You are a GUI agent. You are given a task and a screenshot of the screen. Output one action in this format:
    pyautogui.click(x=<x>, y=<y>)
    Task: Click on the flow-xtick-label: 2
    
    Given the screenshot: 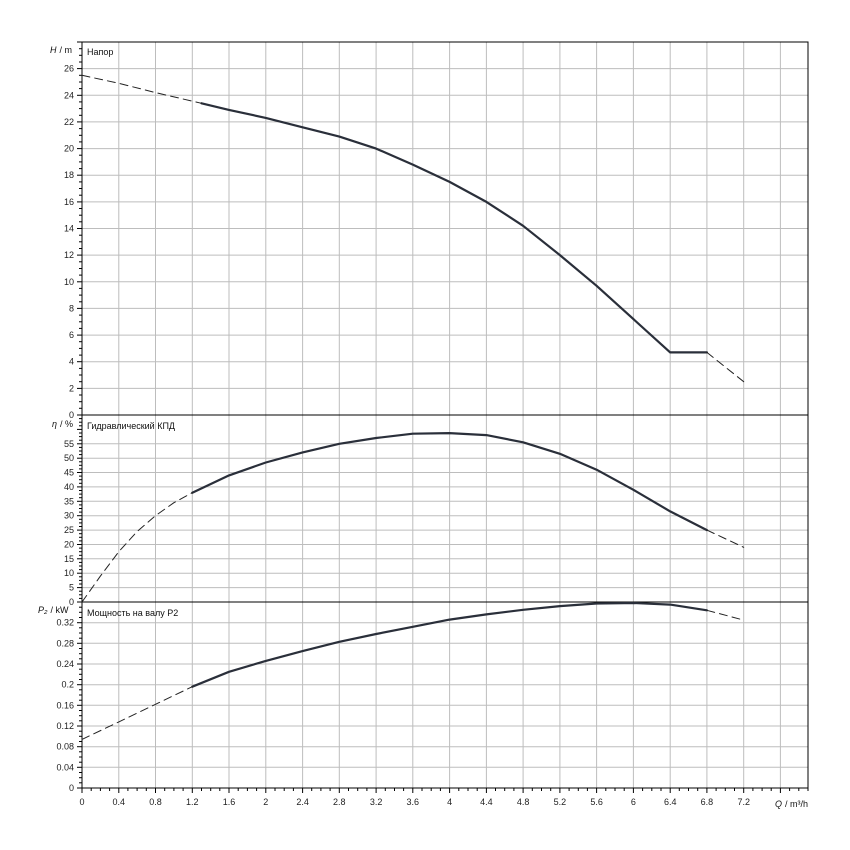 What is the action you would take?
    pyautogui.click(x=265, y=802)
    